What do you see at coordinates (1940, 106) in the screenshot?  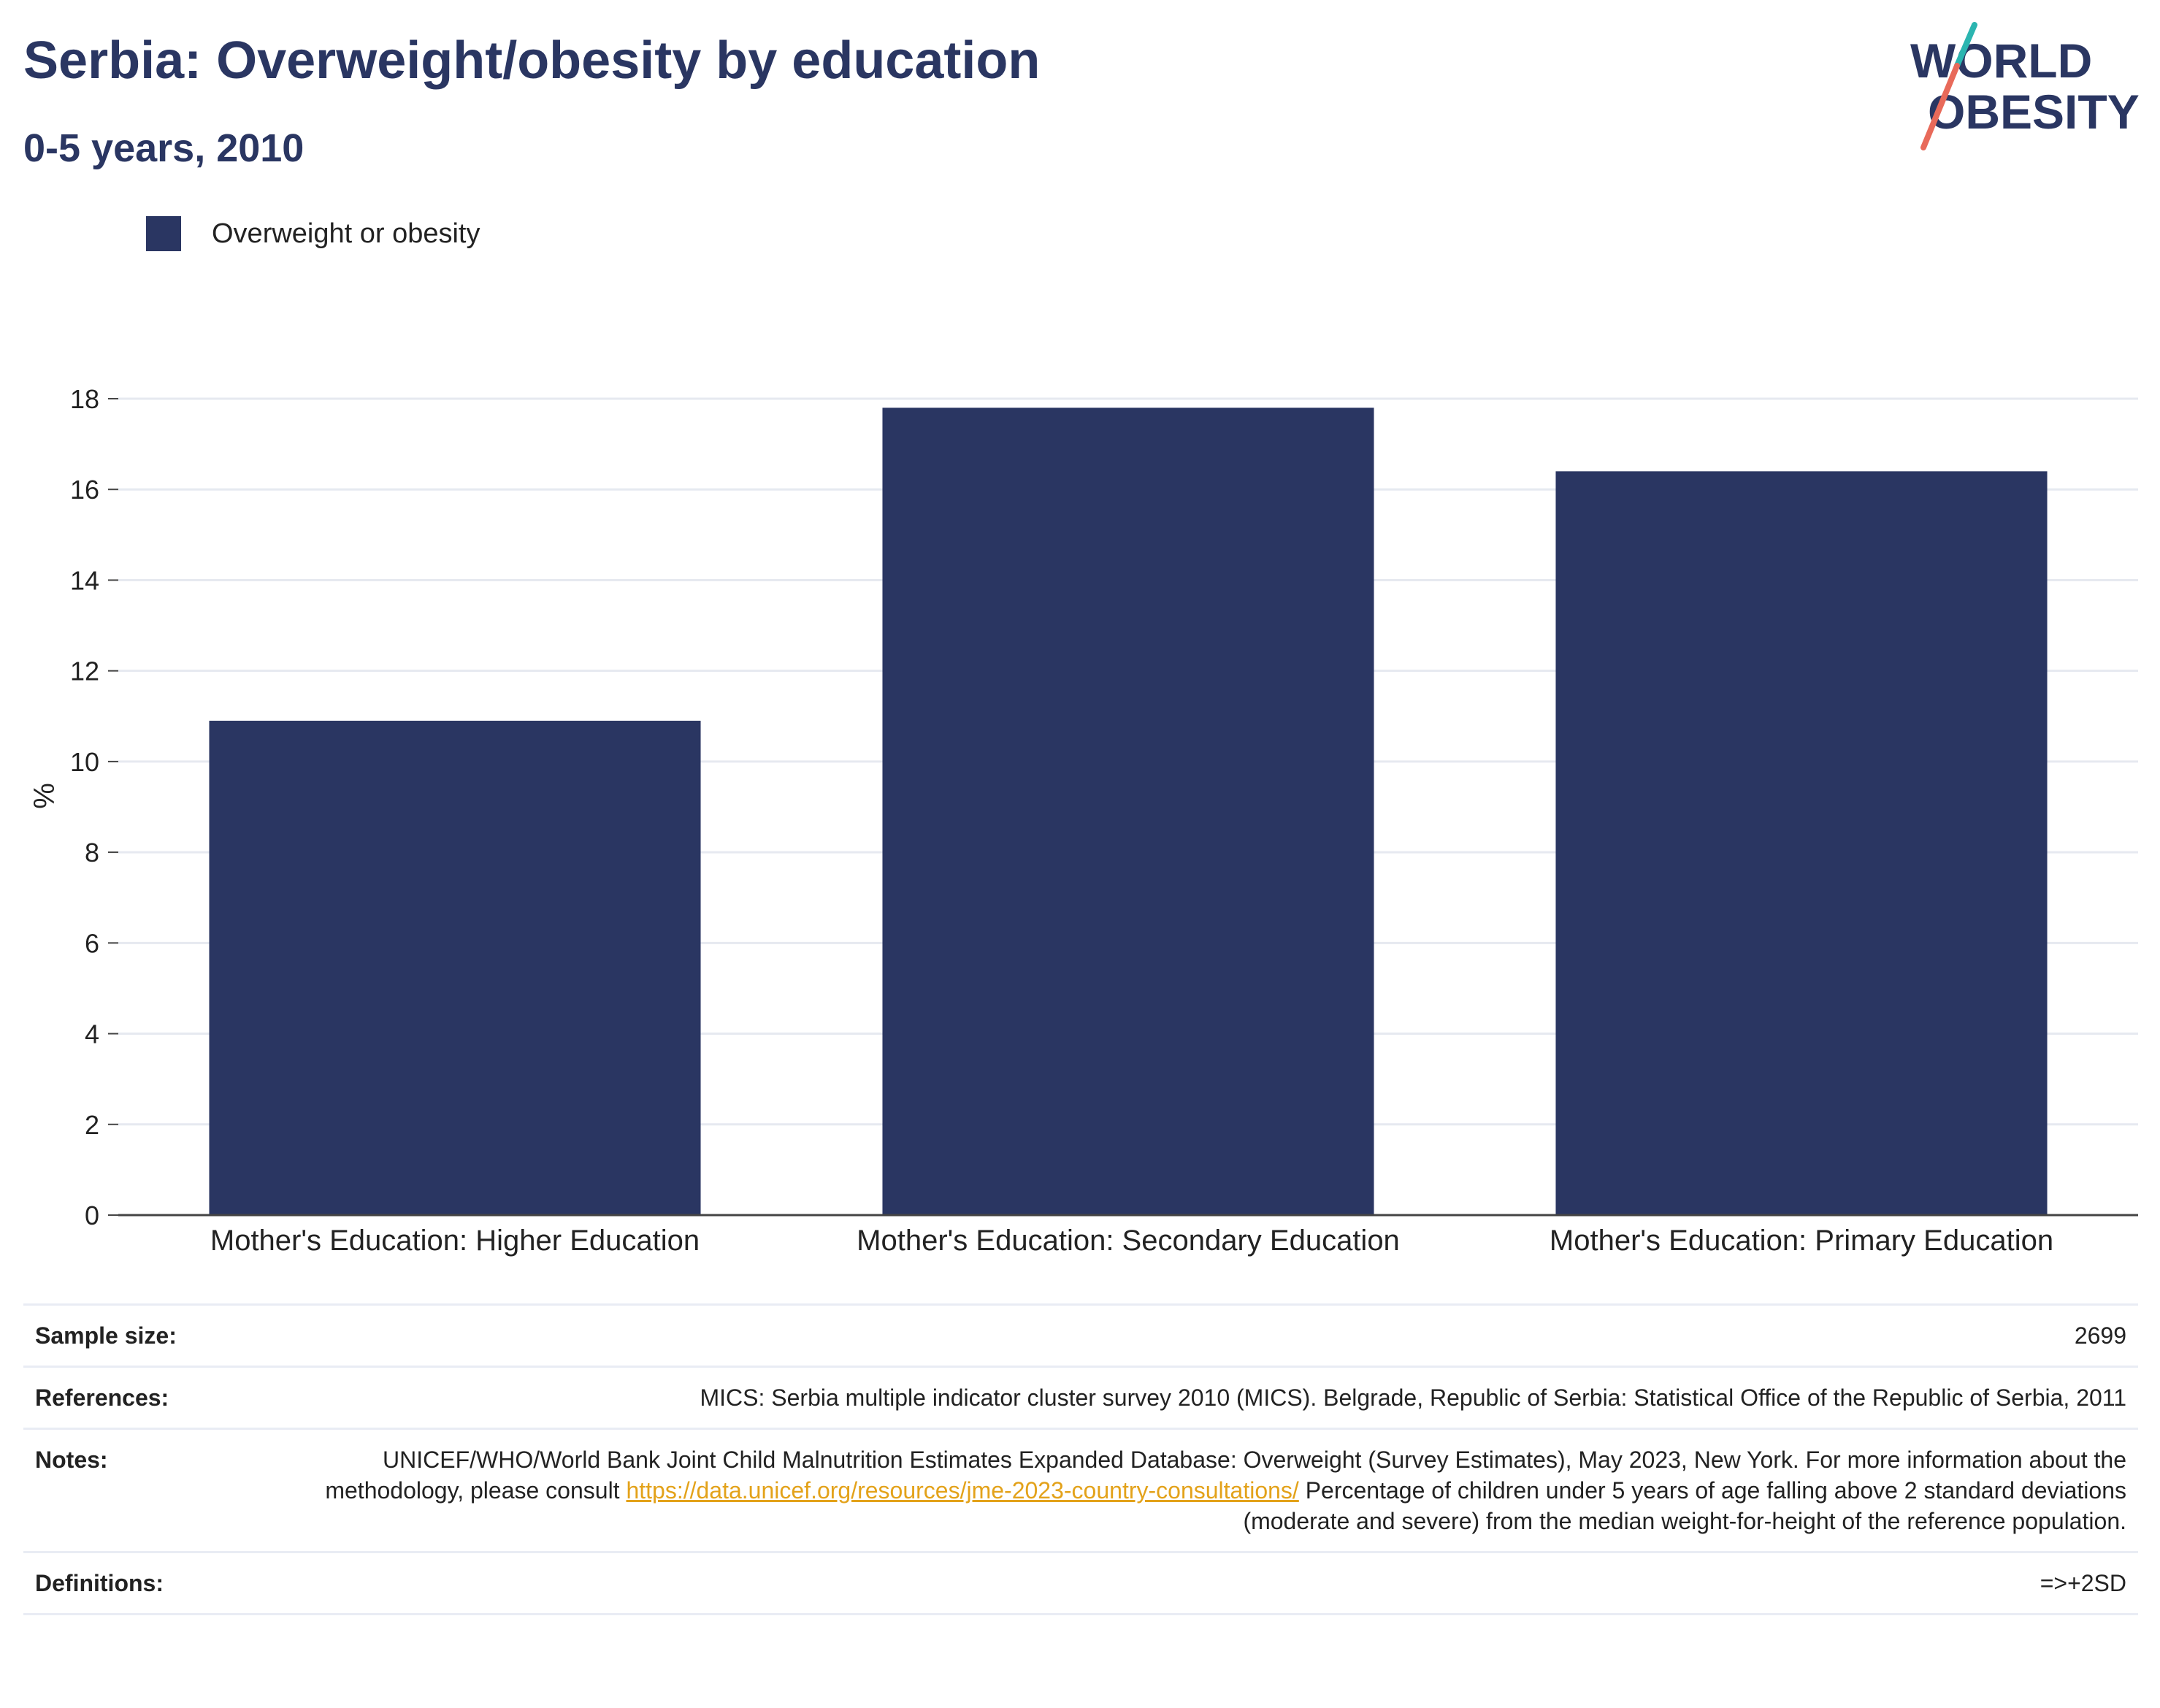 I see `logo-coral-stroke` at bounding box center [1940, 106].